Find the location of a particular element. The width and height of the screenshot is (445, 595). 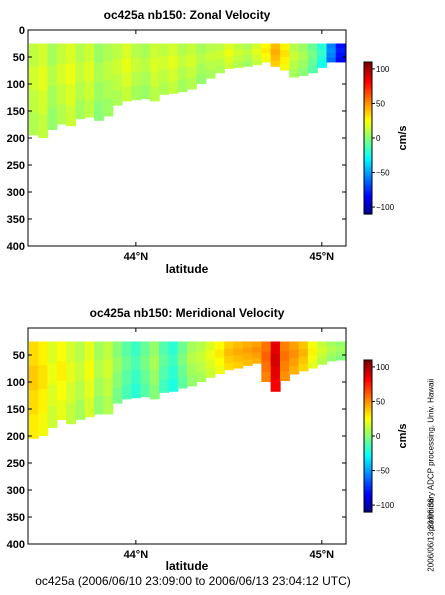

y-tick-label: 400 is located at coordinates (16, 247).